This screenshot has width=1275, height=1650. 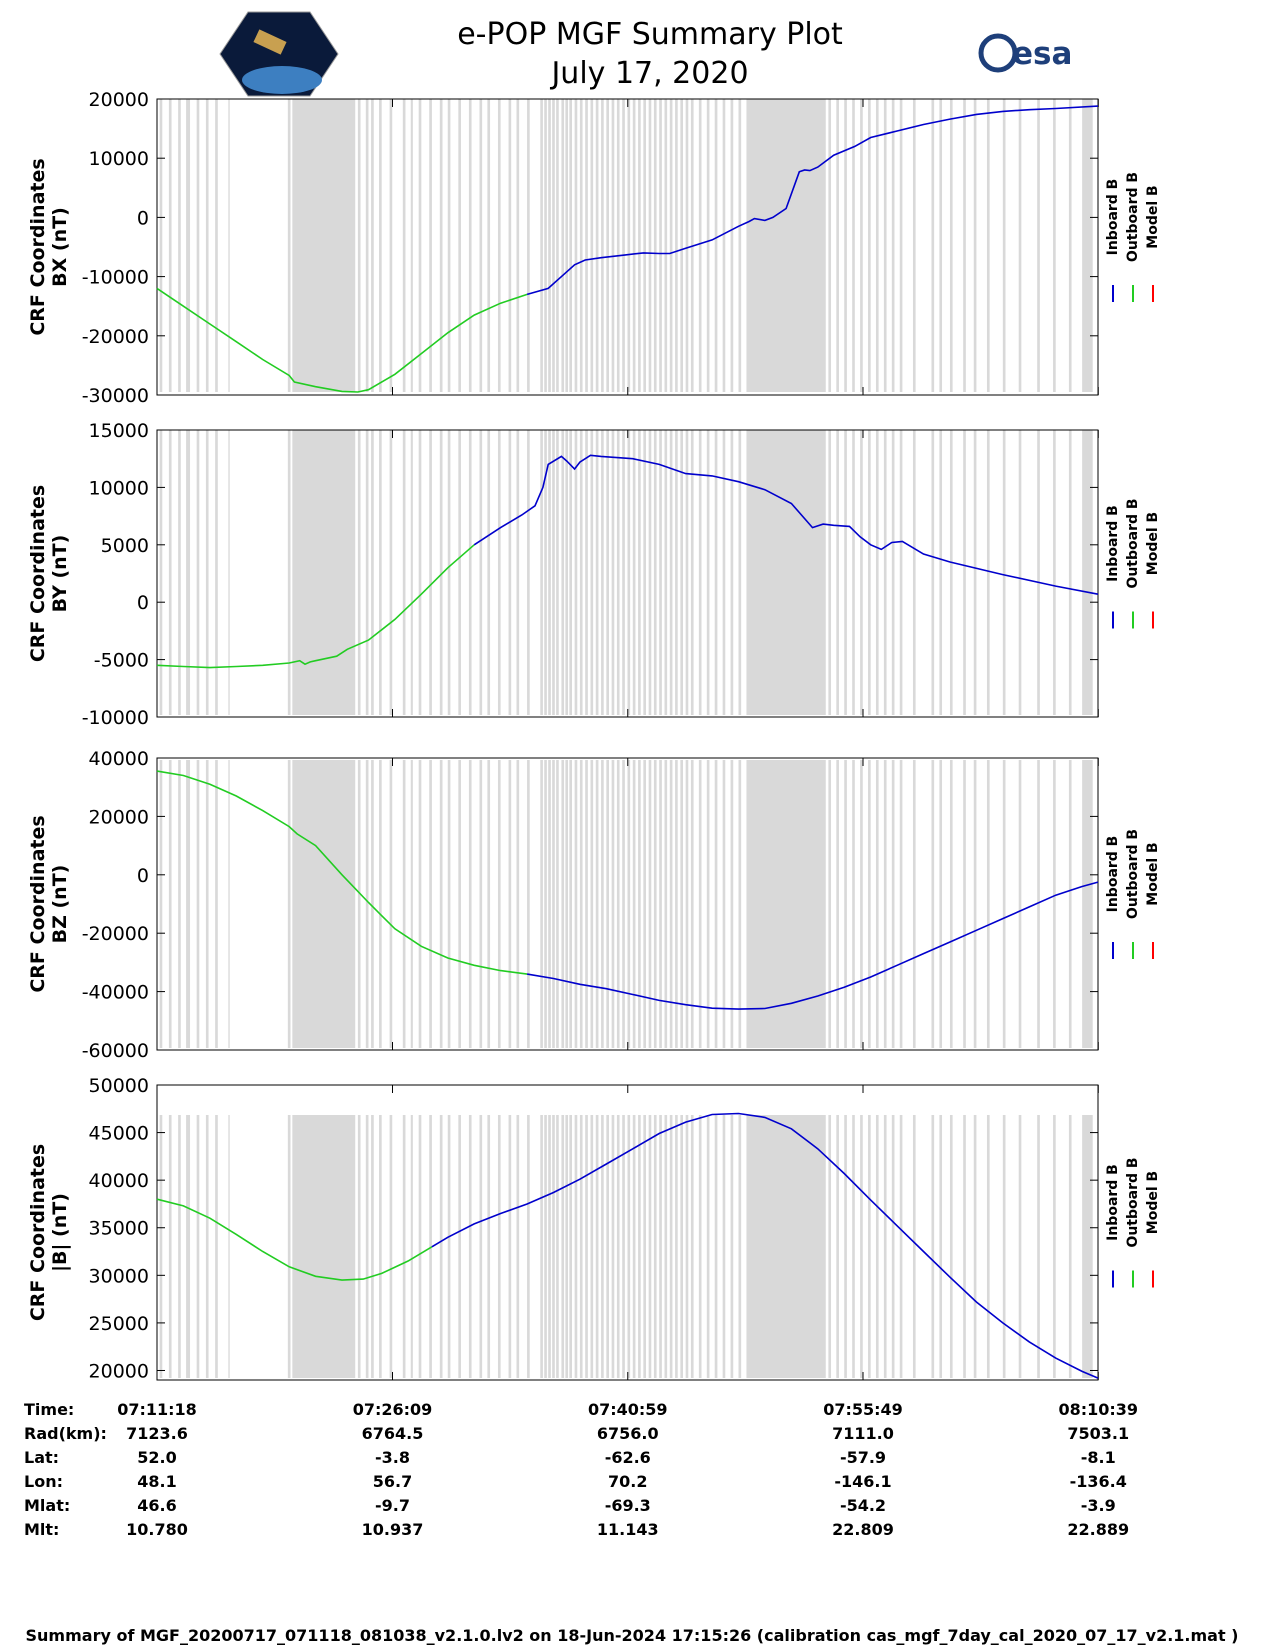 I want to click on title-line-1: e-POP MGF Summary Plot, so click(x=650, y=34).